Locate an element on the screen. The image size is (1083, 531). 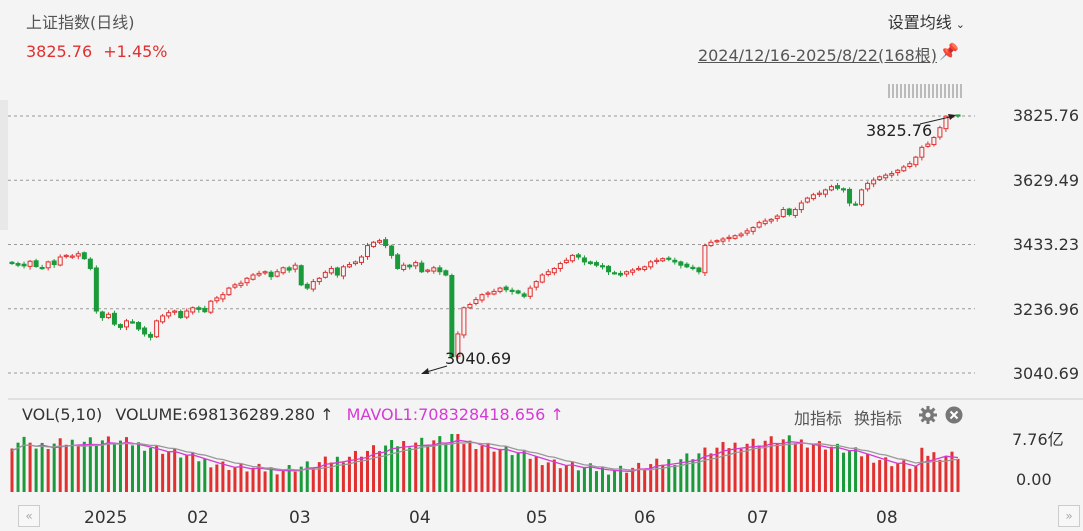
volume-indicator-name: VOL(5,10) is located at coordinates (62, 414).